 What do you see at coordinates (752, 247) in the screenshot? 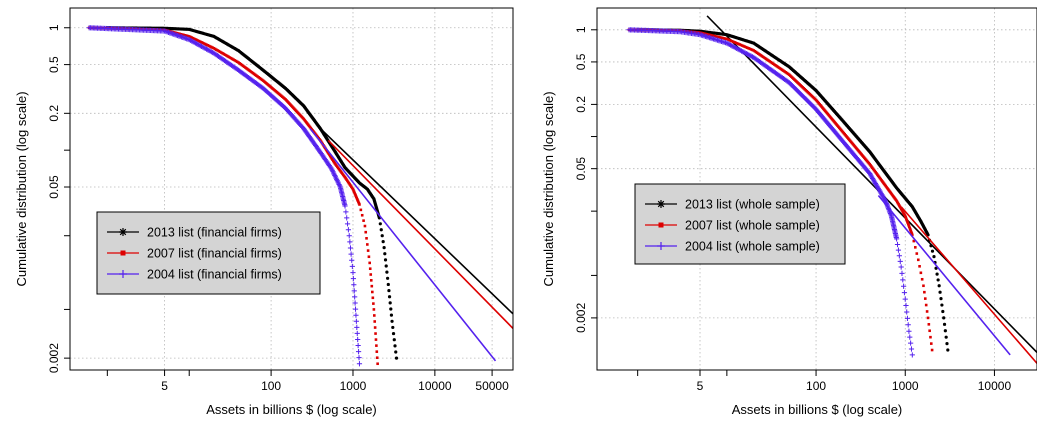
I see `legend-label: 2004 list (whole sample)` at bounding box center [752, 247].